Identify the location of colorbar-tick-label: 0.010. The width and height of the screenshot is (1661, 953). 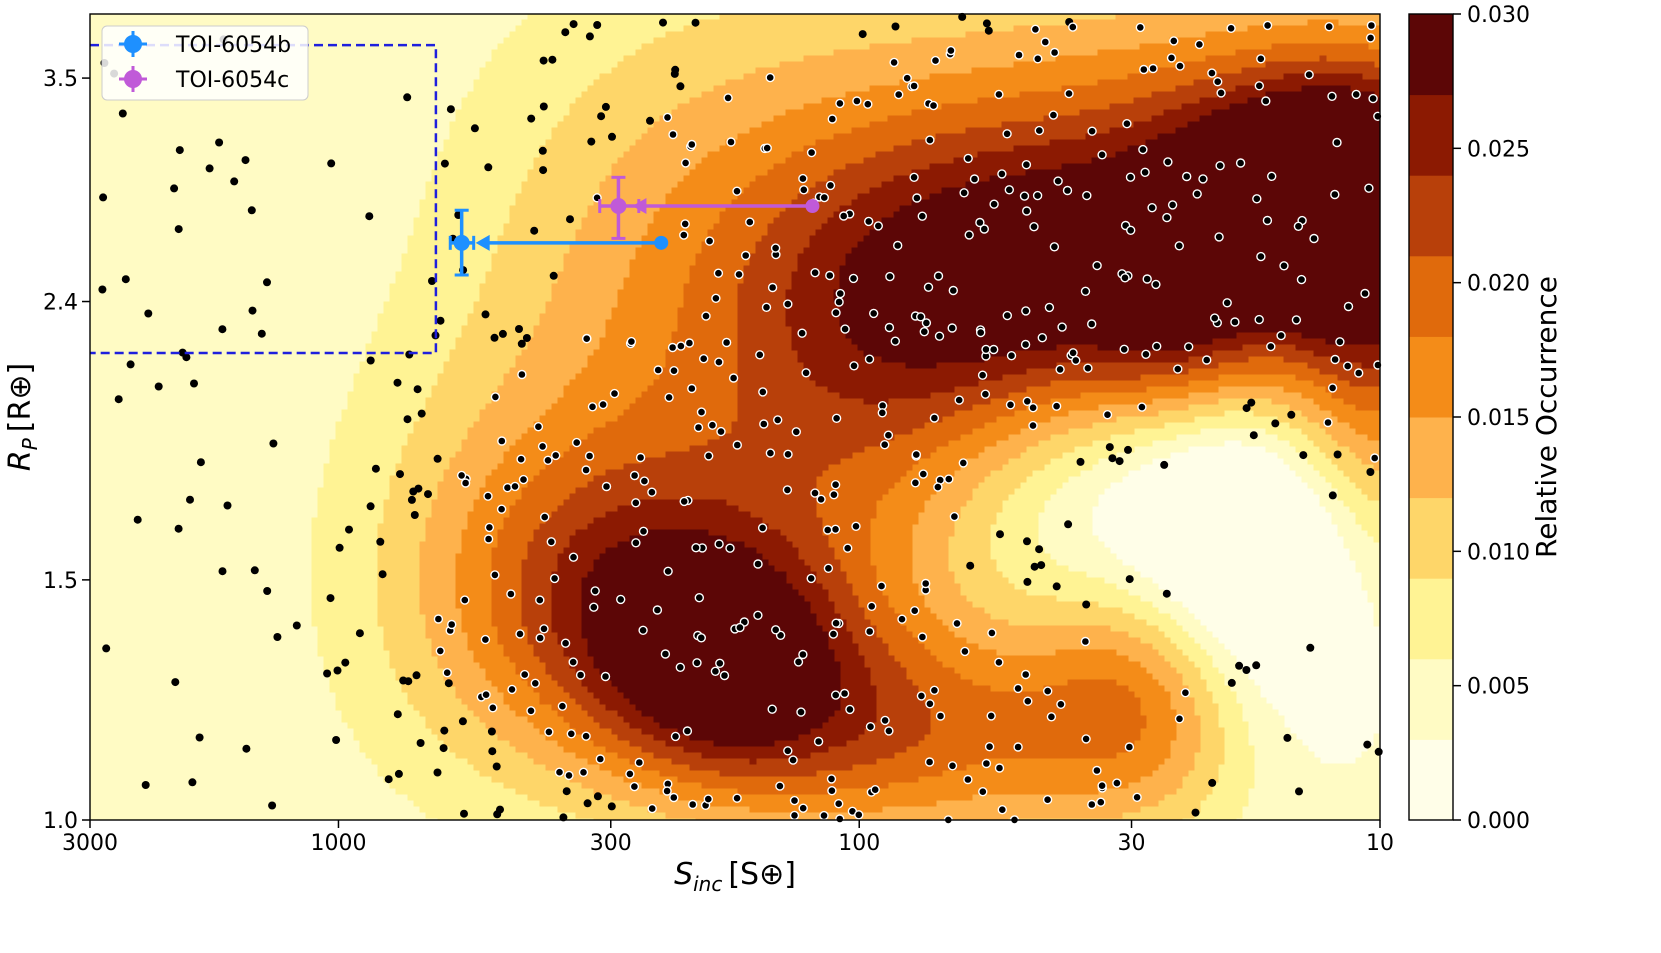
(1498, 552).